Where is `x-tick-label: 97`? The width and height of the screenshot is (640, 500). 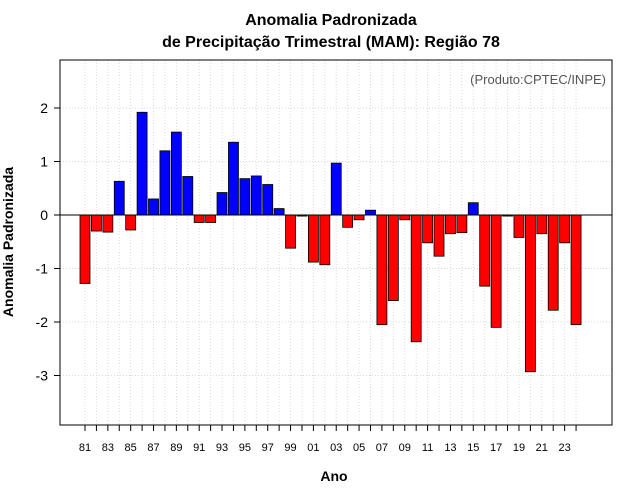 x-tick-label: 97 is located at coordinates (268, 448).